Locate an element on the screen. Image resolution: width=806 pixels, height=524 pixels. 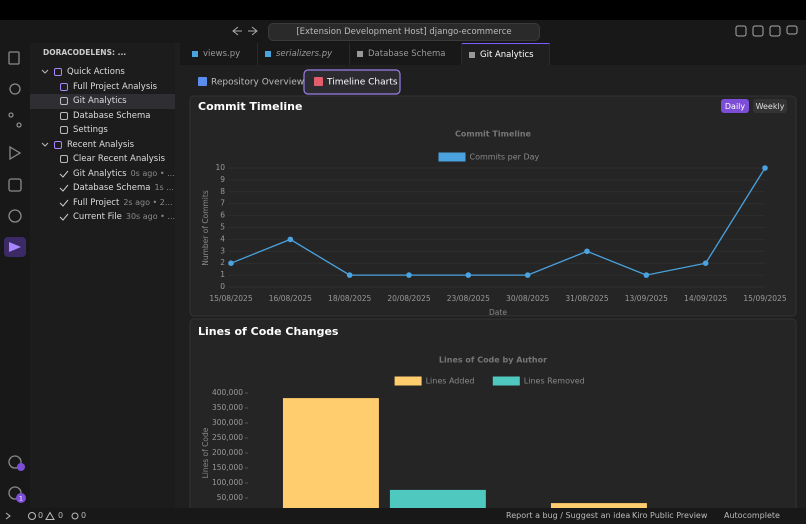
error-count: 0 is located at coordinates (41, 515).